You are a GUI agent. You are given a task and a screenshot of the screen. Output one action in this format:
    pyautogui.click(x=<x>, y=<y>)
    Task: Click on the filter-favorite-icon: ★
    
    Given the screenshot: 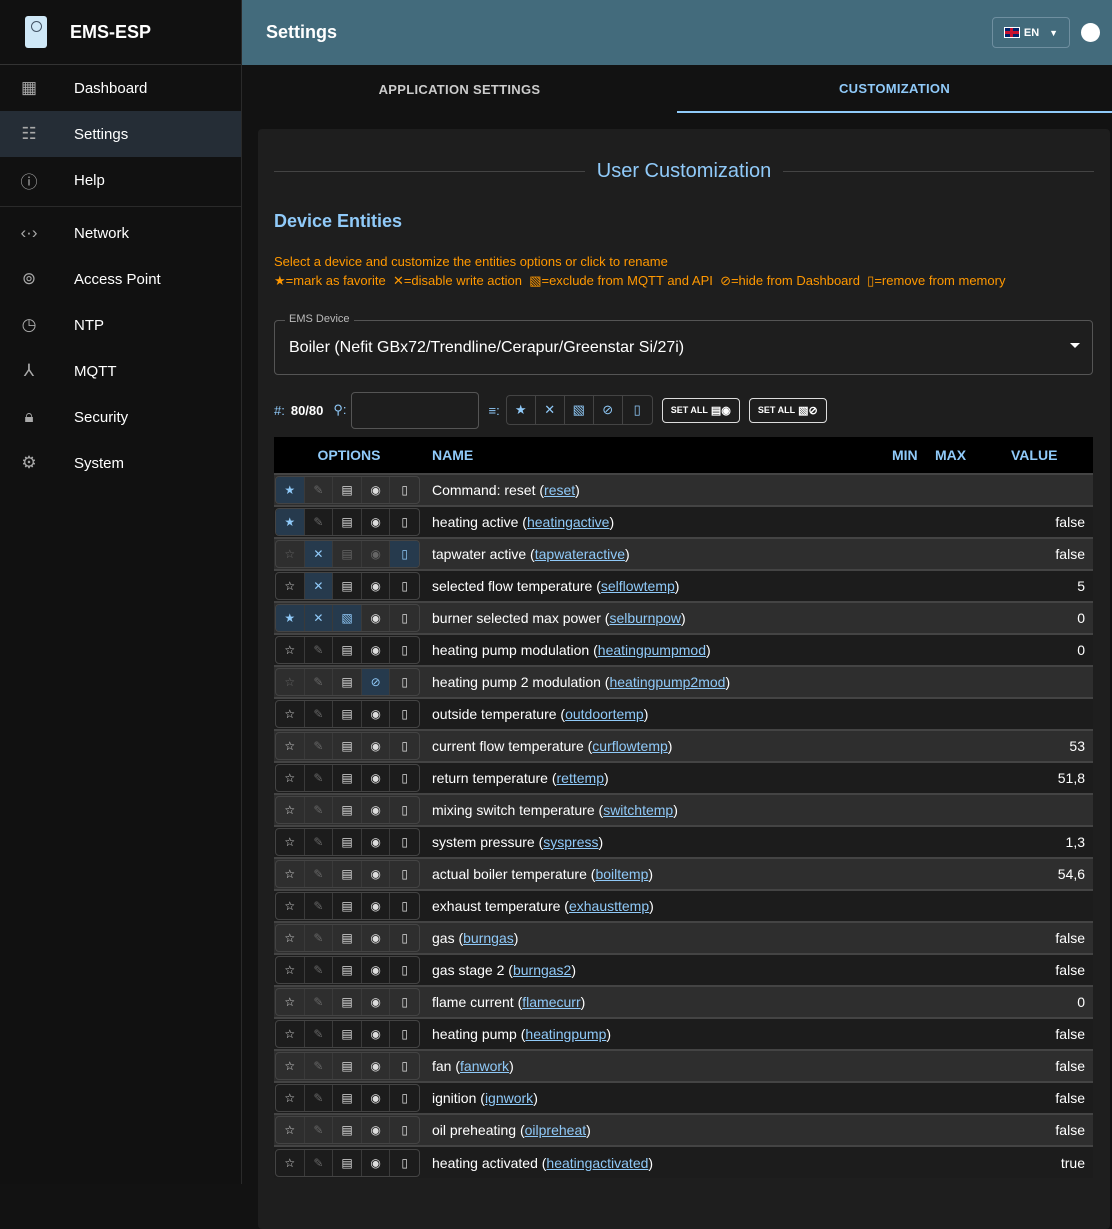 What is the action you would take?
    pyautogui.click(x=521, y=410)
    